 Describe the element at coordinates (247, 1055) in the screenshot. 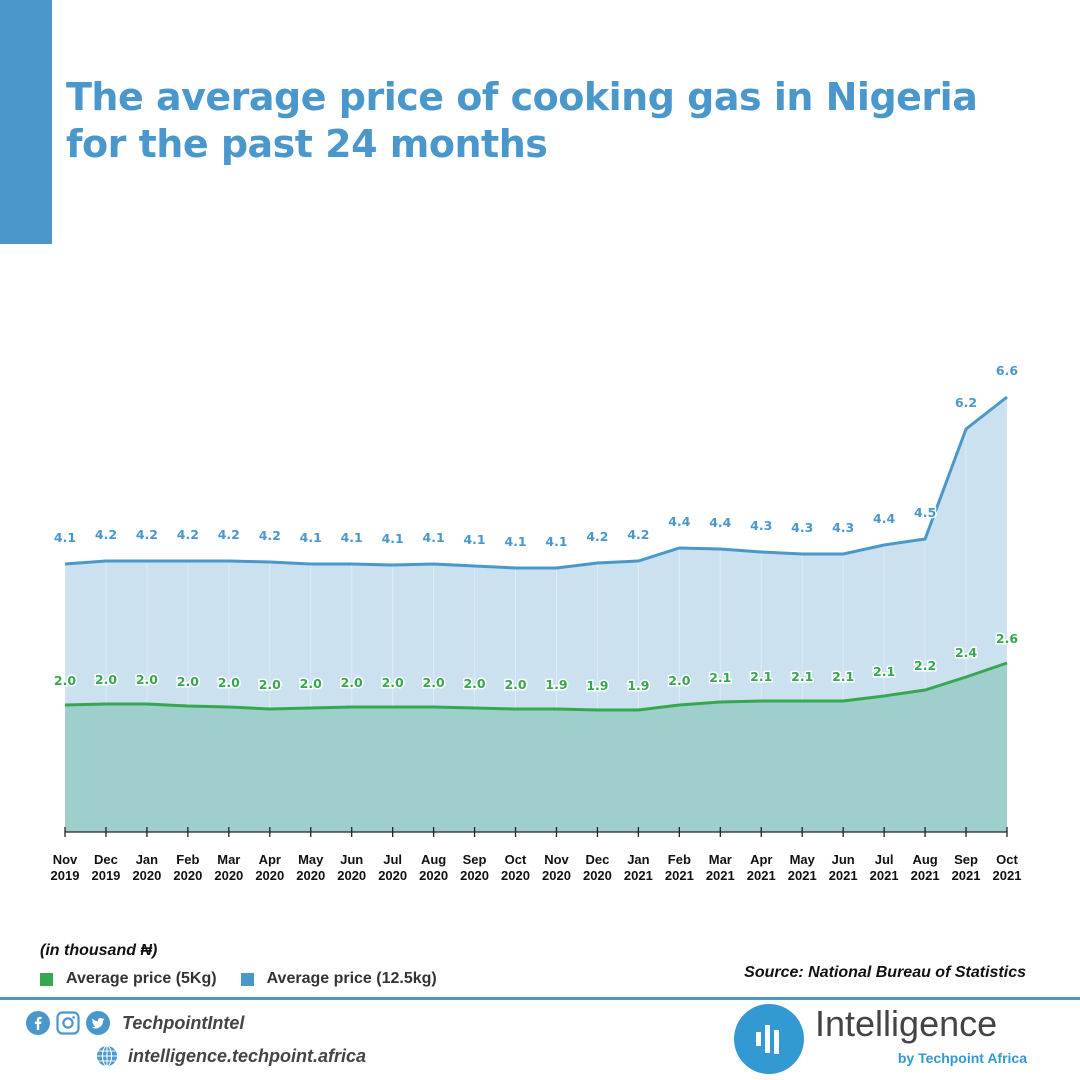

I see `website-url: intelligence.techpoint.africa` at that location.